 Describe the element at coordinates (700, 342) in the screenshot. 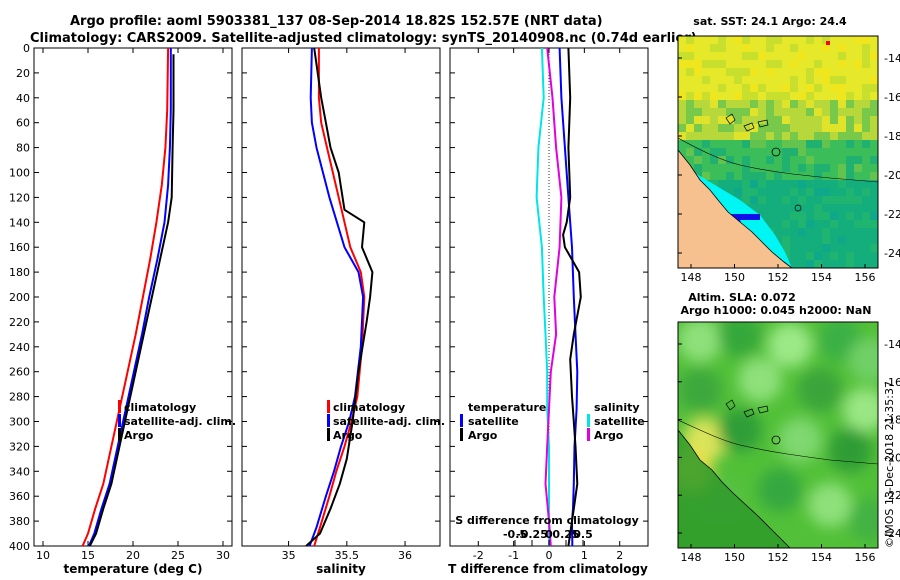

I see `sla-blob` at that location.